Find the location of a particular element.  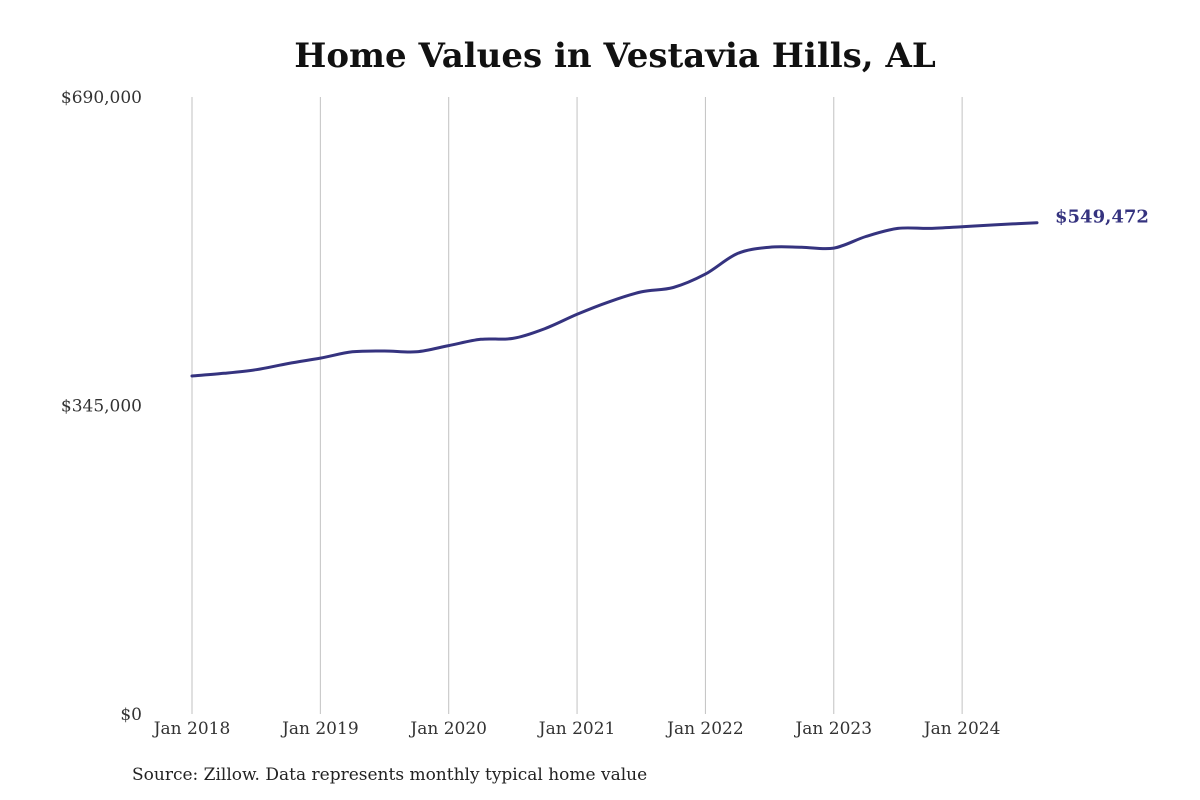

x-tick-label: Jan 2022 is located at coordinates (704, 729).